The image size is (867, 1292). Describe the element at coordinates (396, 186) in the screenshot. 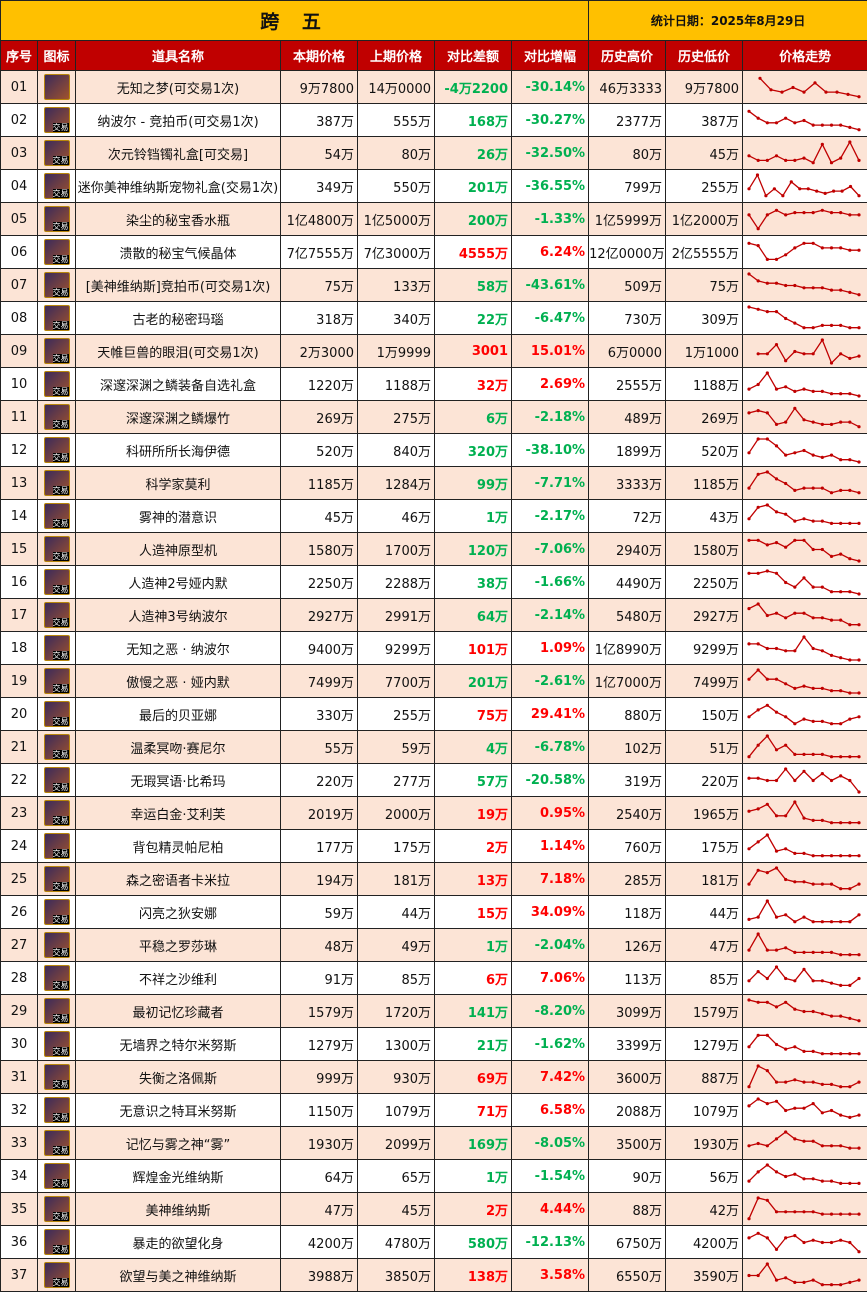

I see `previous-price: 550万` at that location.